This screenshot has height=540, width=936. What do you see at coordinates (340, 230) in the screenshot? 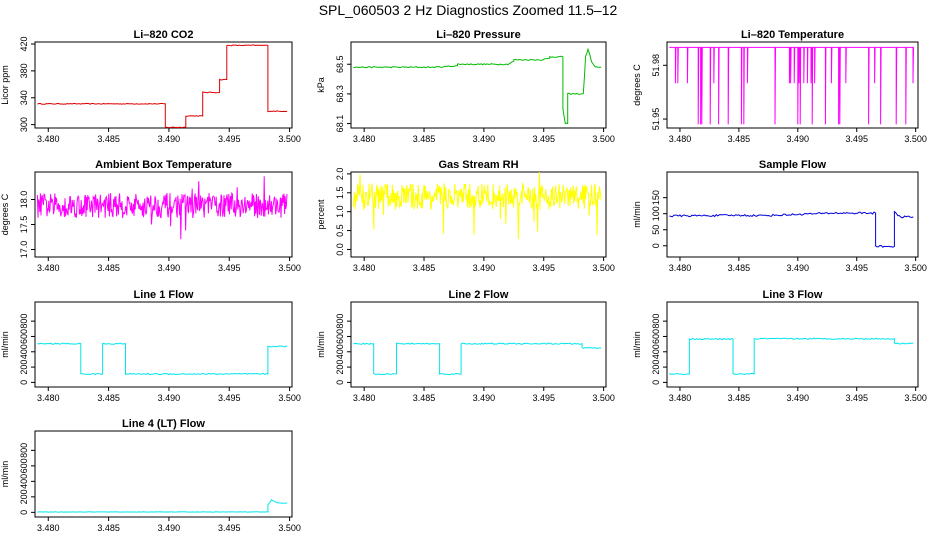
I see `y-tick-label: 0.5` at bounding box center [340, 230].